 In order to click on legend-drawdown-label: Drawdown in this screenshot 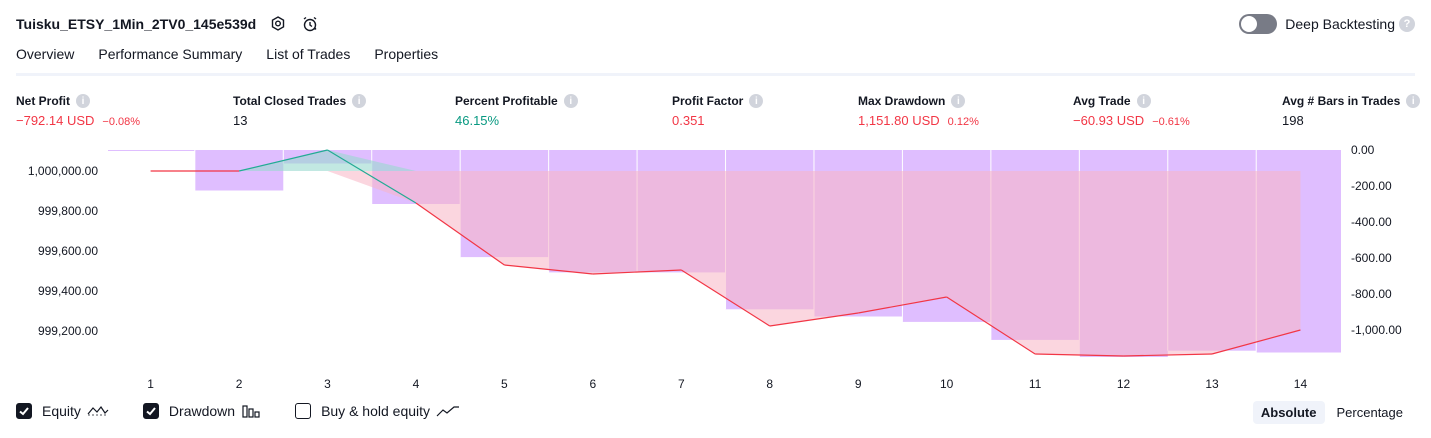, I will do `click(202, 411)`.